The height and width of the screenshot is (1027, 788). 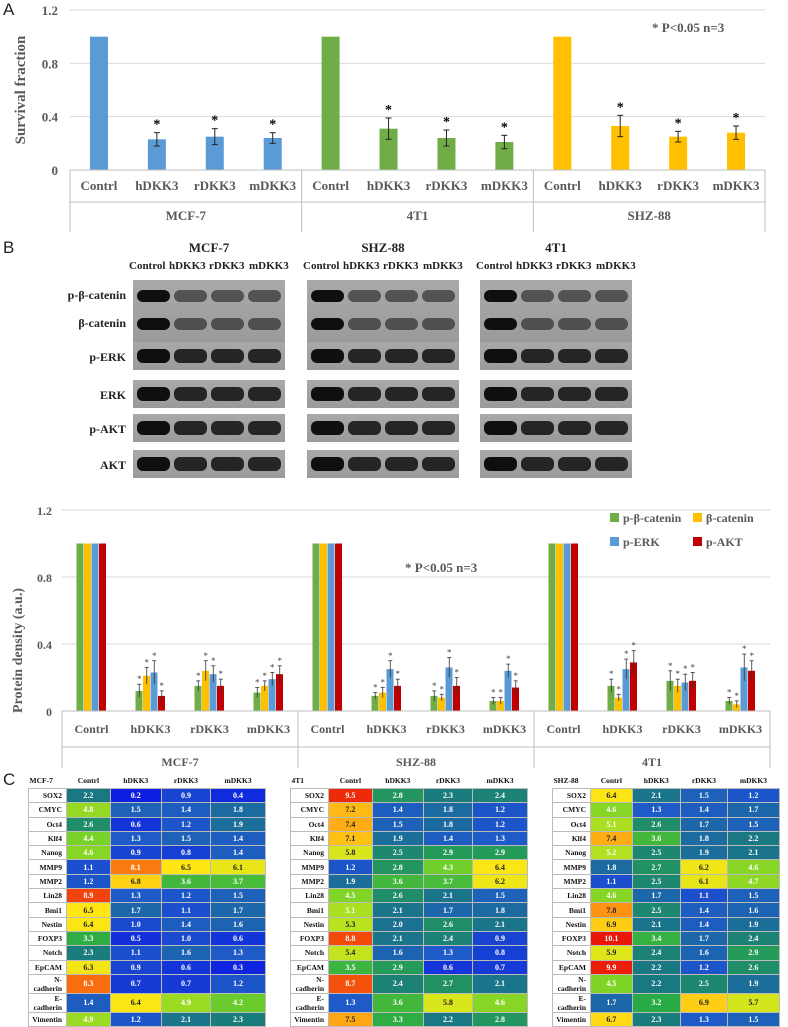 What do you see at coordinates (99, 185) in the screenshot?
I see `x-tick-label: Contrl` at bounding box center [99, 185].